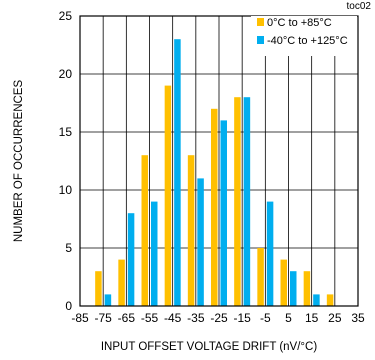  I want to click on y-tick-label-5: 25, so click(66, 16).